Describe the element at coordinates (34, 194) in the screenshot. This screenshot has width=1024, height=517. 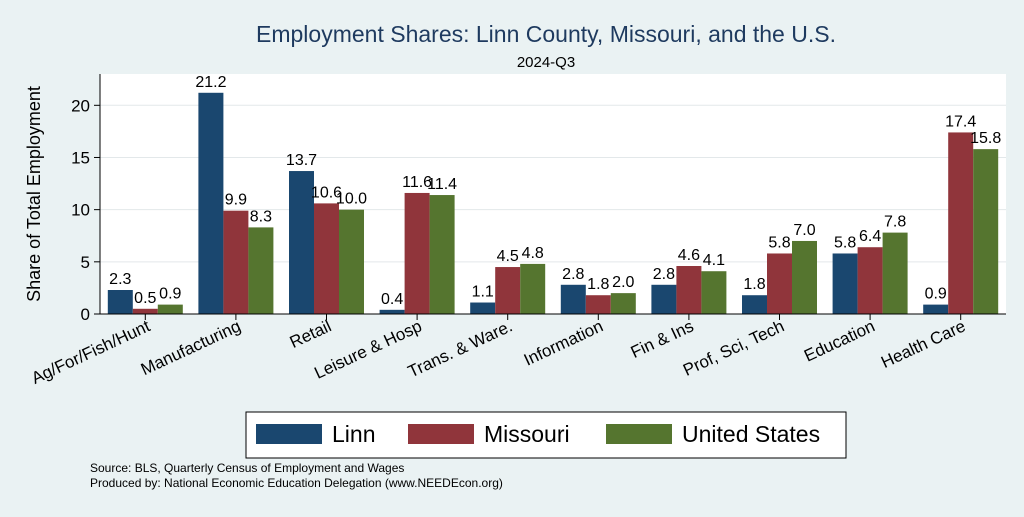
I see `y-axis-label: Share of Total Employment` at that location.